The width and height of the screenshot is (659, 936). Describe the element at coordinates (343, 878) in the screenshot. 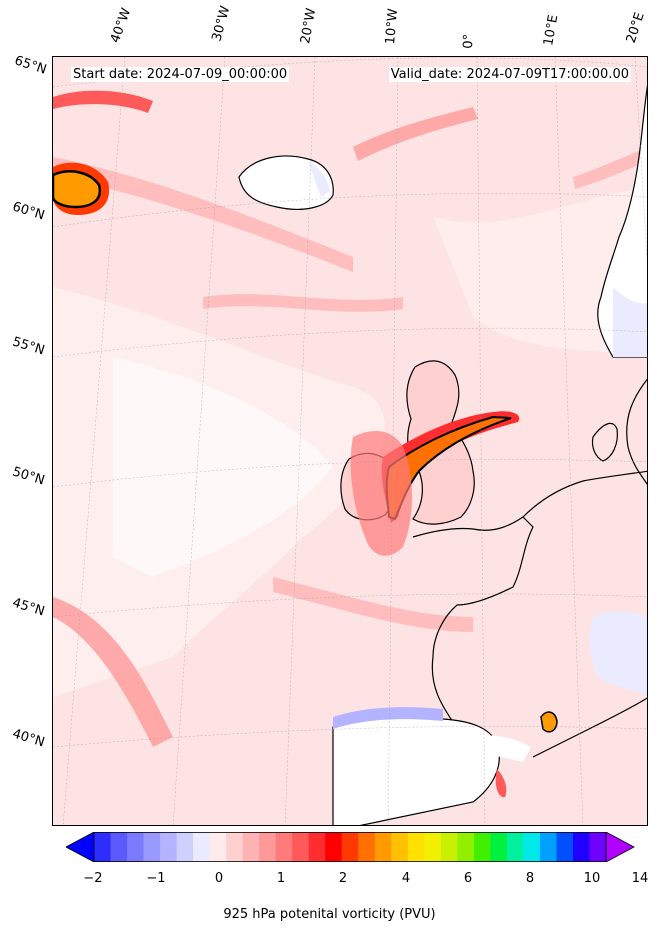

I see `colorbar-tick: 2` at that location.